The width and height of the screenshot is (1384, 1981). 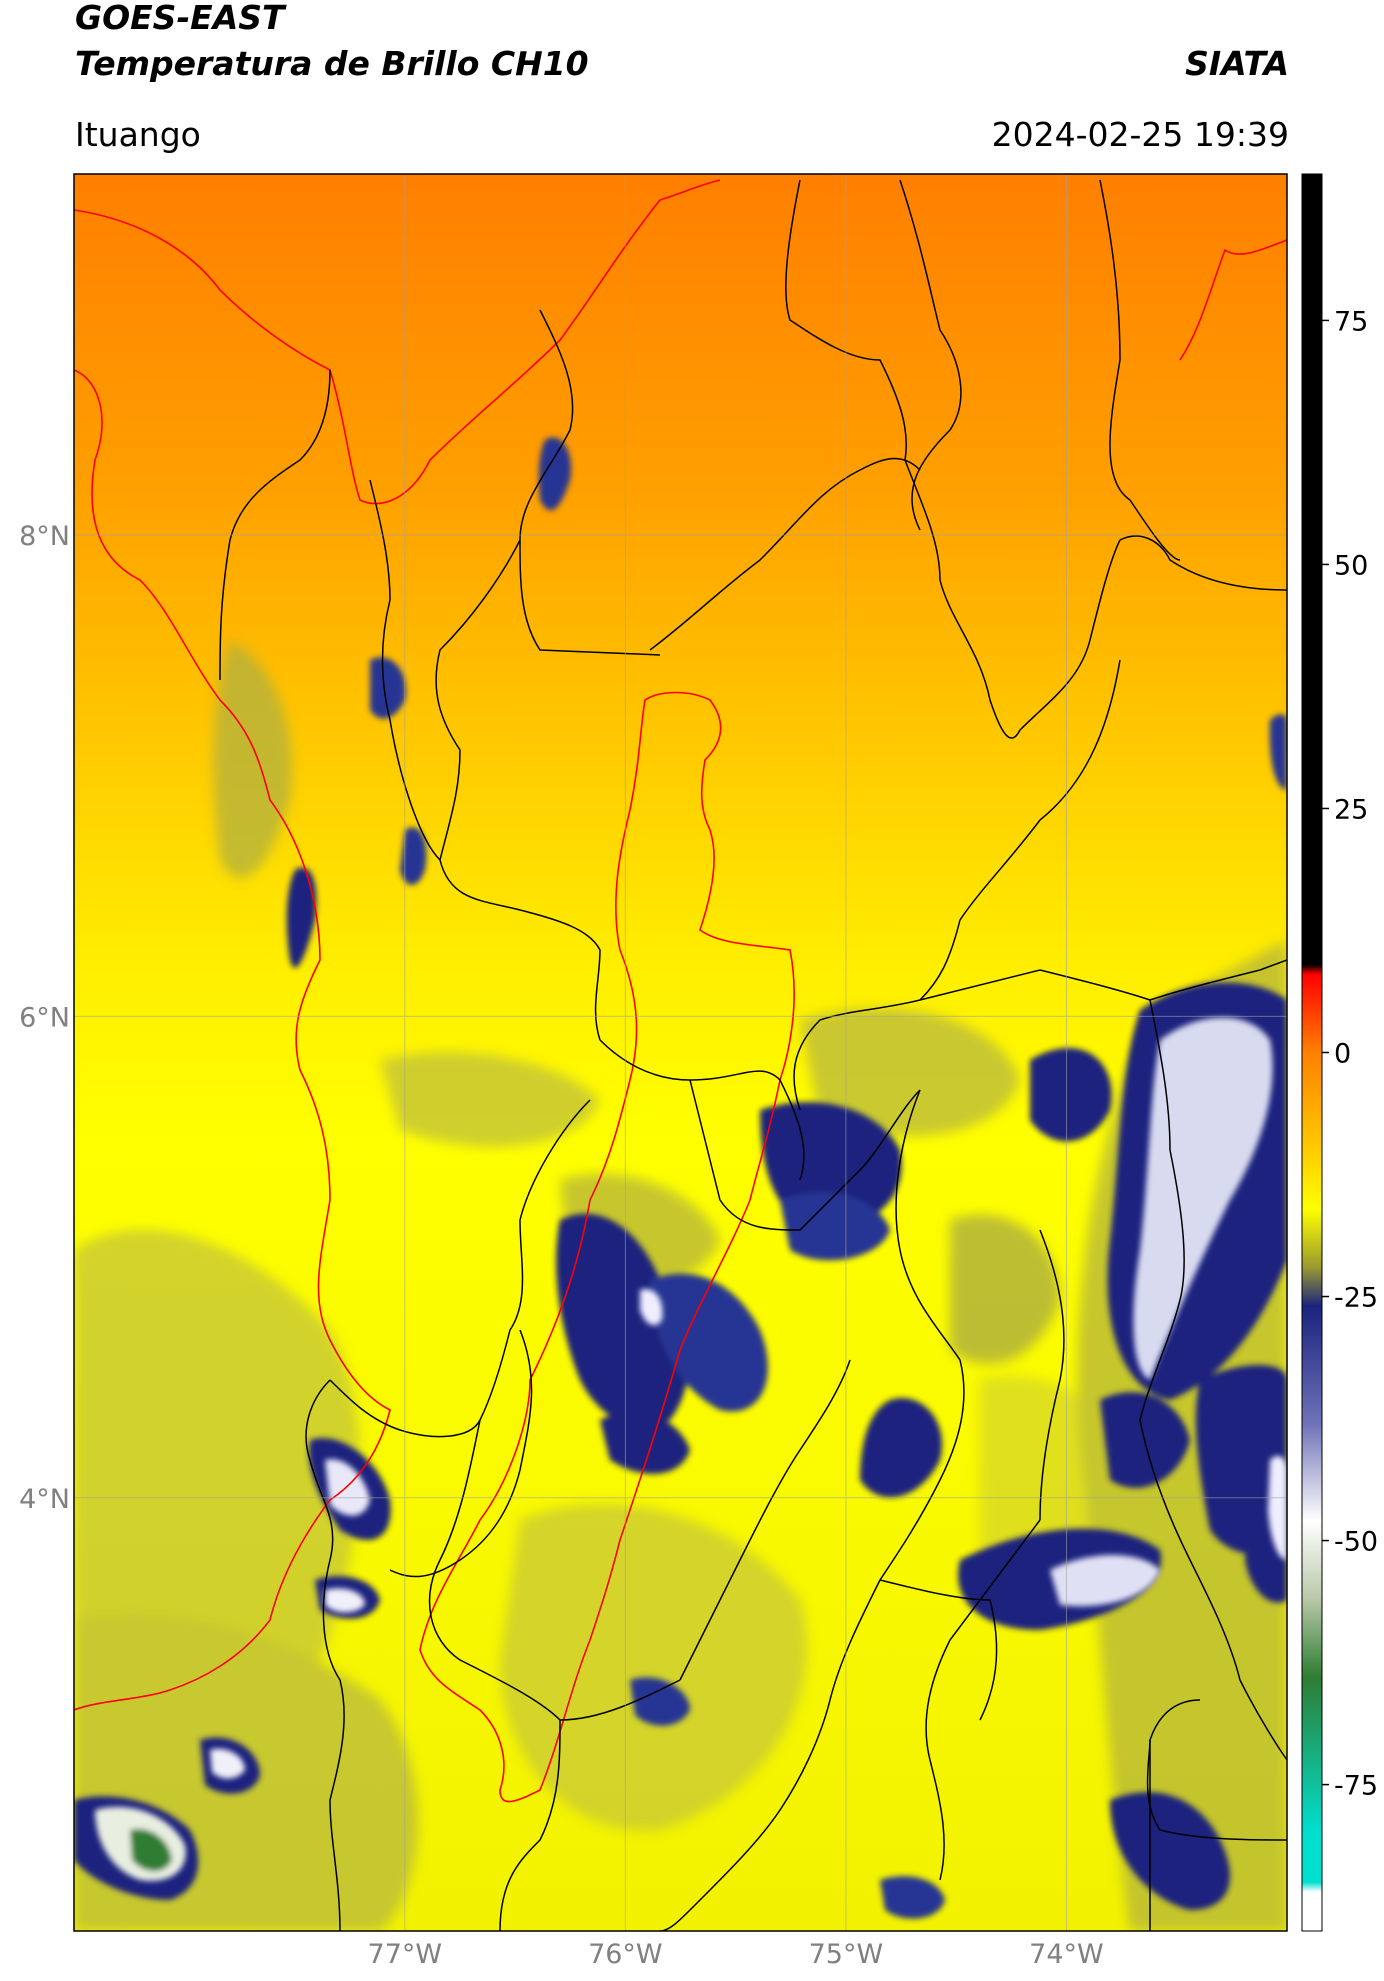 What do you see at coordinates (1356, 1298) in the screenshot?
I see `colorbar-tick-label: -25` at bounding box center [1356, 1298].